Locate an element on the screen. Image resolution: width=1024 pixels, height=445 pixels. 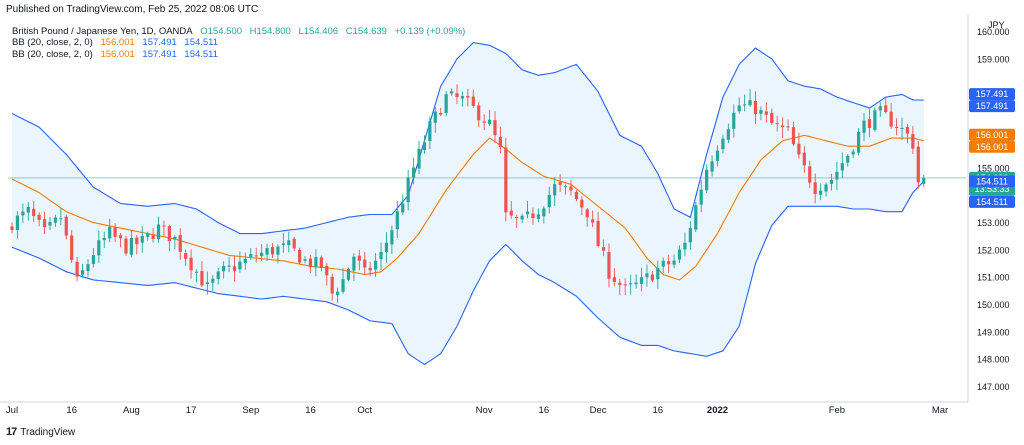
axis-label-bg is located at coordinates (992, 183).